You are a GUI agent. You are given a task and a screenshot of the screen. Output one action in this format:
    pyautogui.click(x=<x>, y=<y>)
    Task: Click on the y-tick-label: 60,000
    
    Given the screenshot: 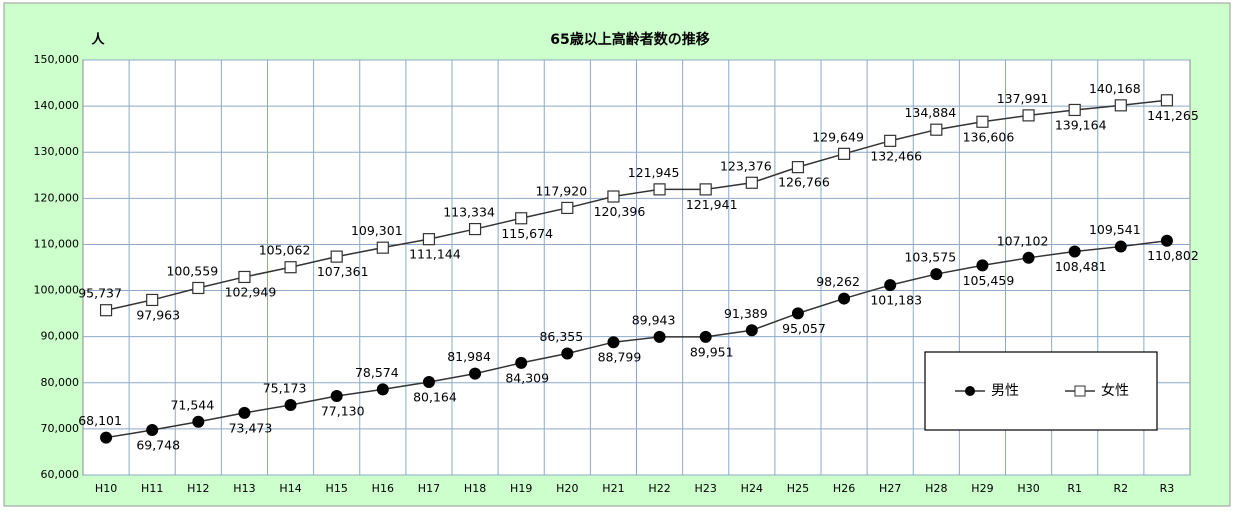 What is the action you would take?
    pyautogui.click(x=60, y=474)
    